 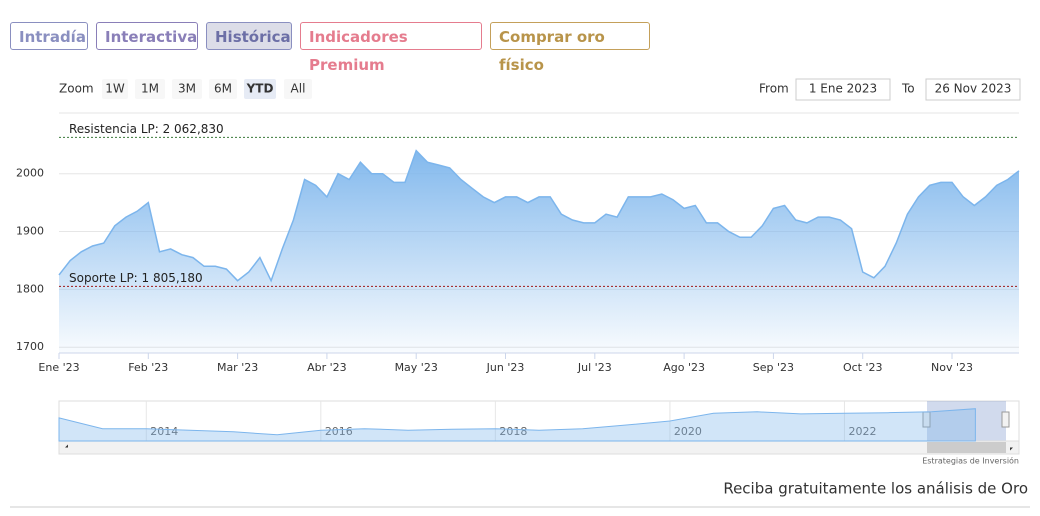 I want to click on zoom-button-label: 1M, so click(x=150, y=89).